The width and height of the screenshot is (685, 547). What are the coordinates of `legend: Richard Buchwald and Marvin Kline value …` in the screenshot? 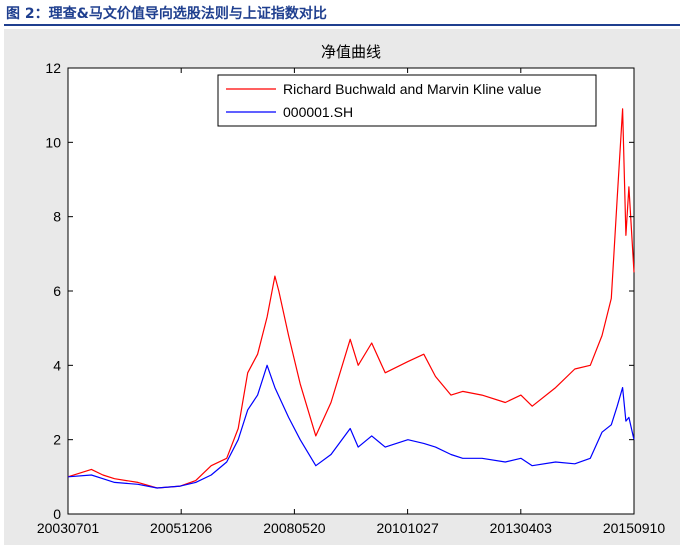 It's located at (407, 100).